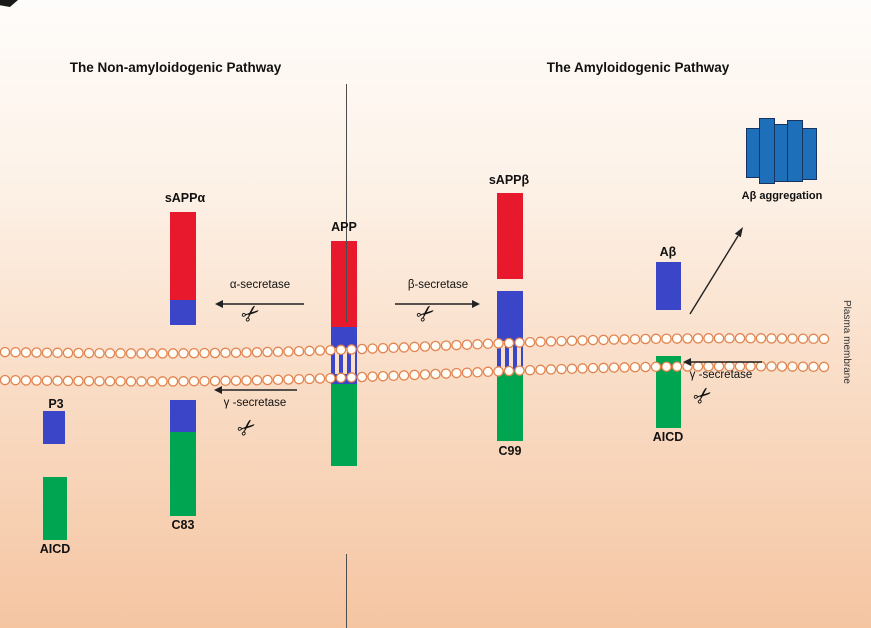  What do you see at coordinates (638, 67) in the screenshot?
I see `title-amyloidogenic: The Amyloidogenic Pathway` at bounding box center [638, 67].